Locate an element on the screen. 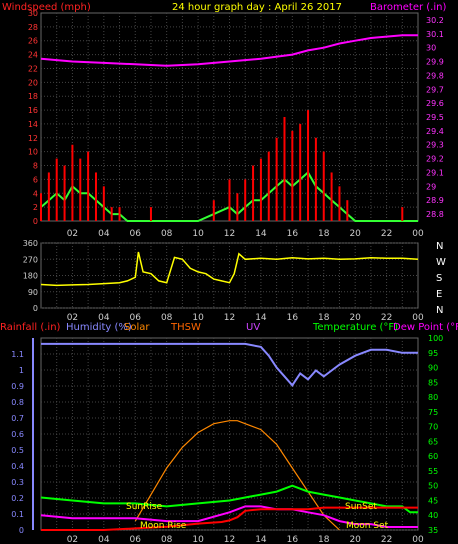  windspeed-tick-10: 10 is located at coordinates (33, 152).